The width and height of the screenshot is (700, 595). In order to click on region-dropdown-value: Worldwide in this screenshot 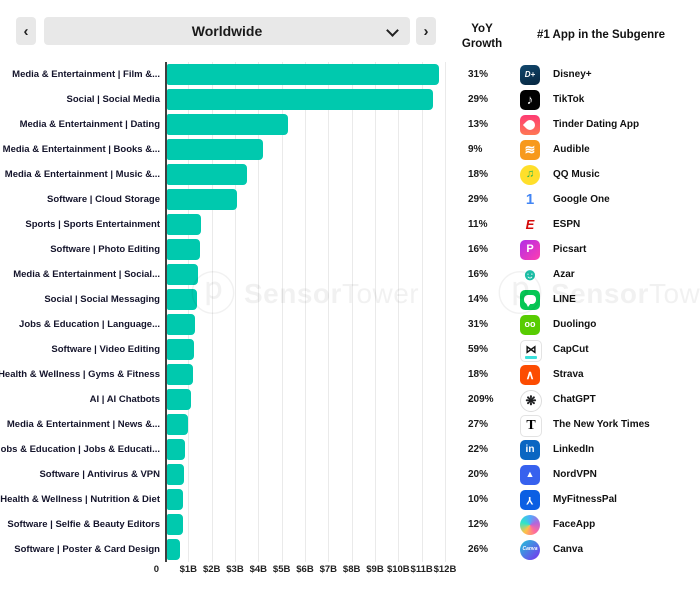, I will do `click(227, 31)`.